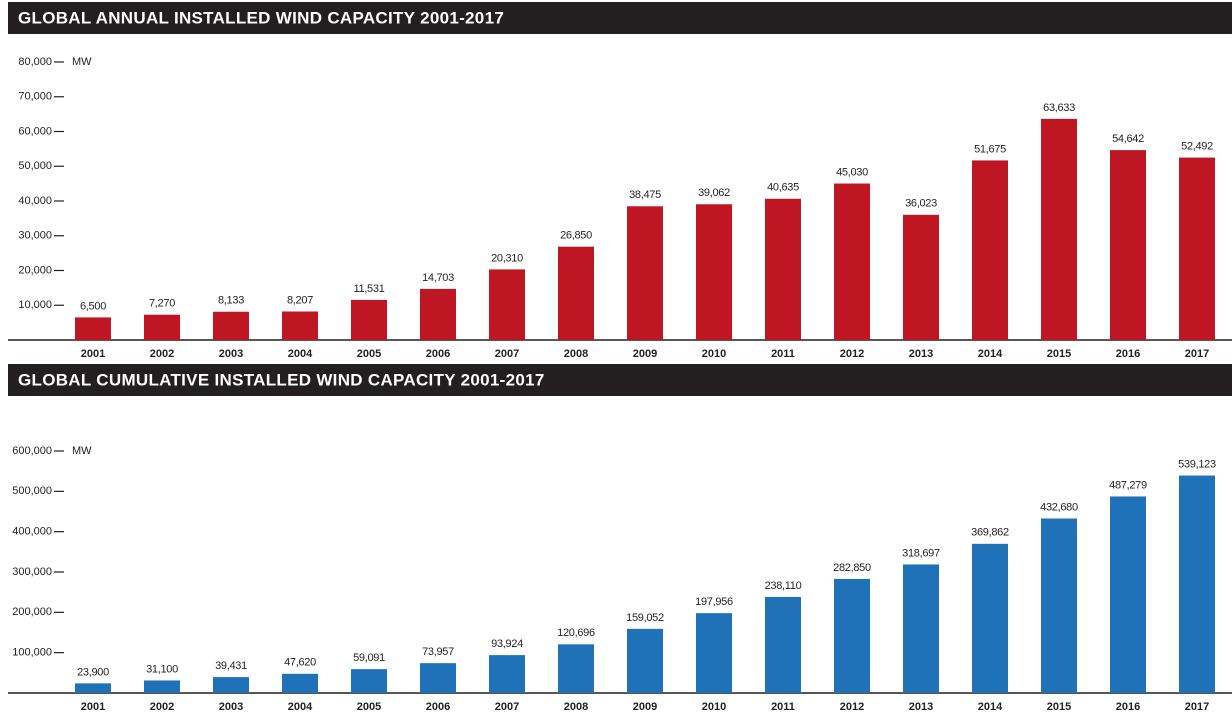  Describe the element at coordinates (35, 62) in the screenshot. I see `y-tick-label: 80,000` at that location.